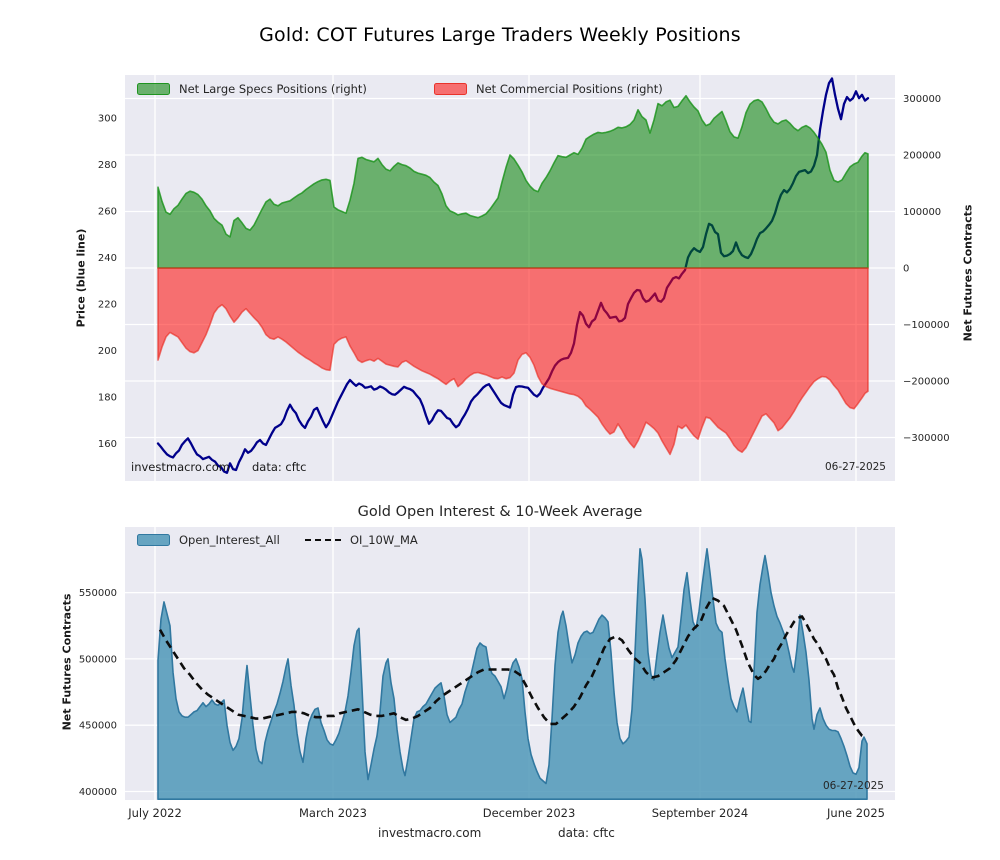 The height and width of the screenshot is (860, 1000). I want to click on net-specs-area, so click(513, 181).